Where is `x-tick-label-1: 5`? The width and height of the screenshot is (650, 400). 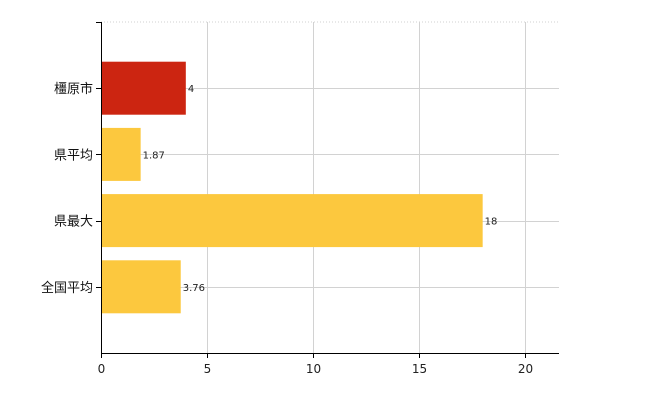
x-tick-label-1: 5 is located at coordinates (208, 369).